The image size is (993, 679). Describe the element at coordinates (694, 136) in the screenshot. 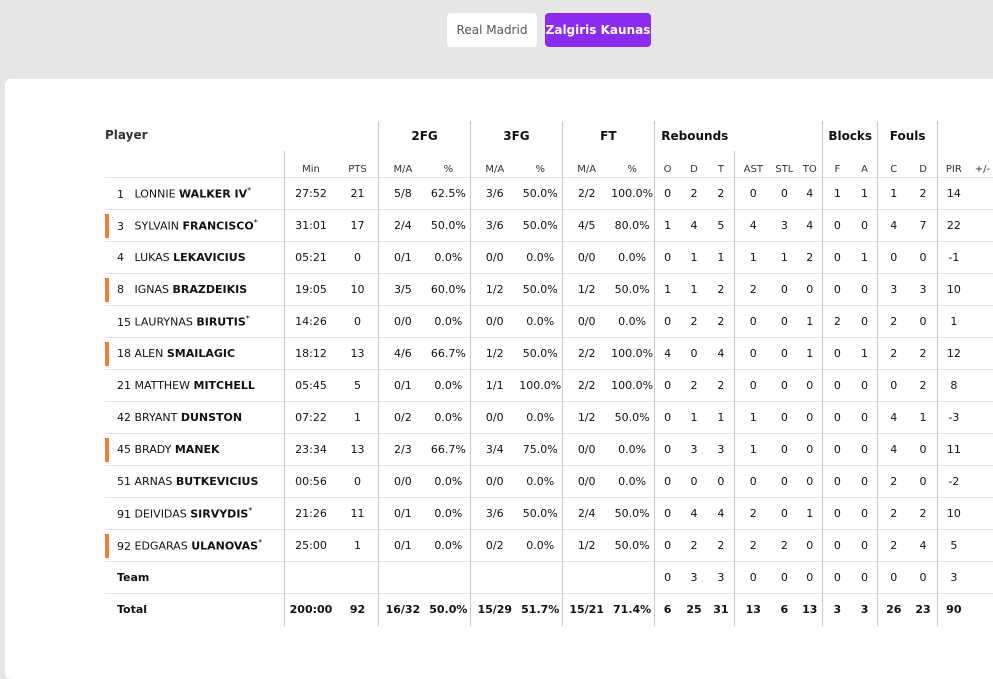

I see `group-rebounds: Rebounds` at that location.